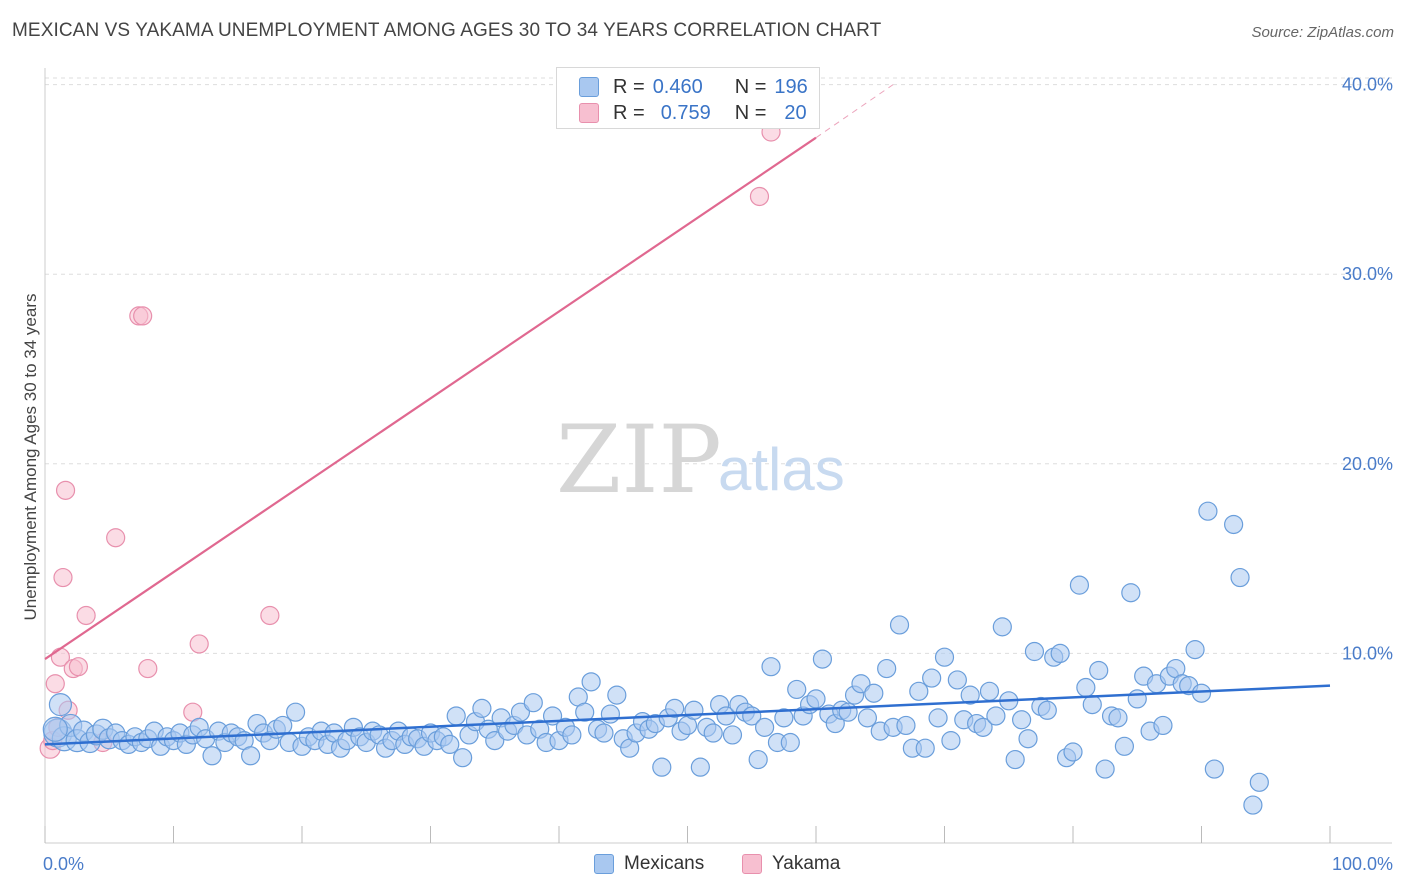 This screenshot has height=892, width=1406. What do you see at coordinates (649, 864) in the screenshot?
I see `bottom-legend-mexicans: Mexicans` at bounding box center [649, 864].